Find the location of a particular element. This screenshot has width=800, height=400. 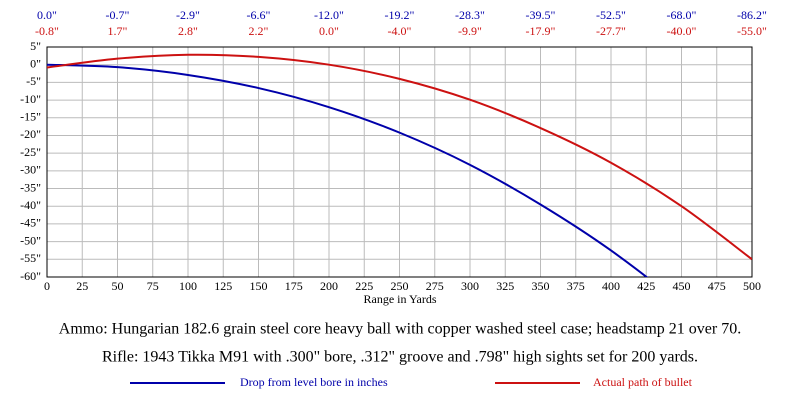

x-tick-label: 100 is located at coordinates (188, 286).